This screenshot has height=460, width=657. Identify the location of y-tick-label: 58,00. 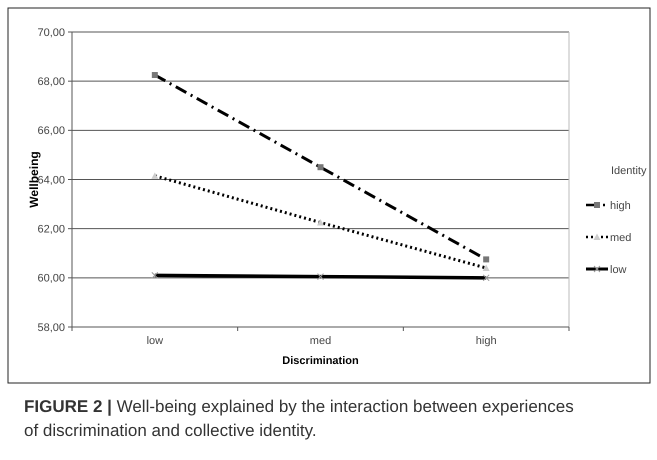
(51, 328).